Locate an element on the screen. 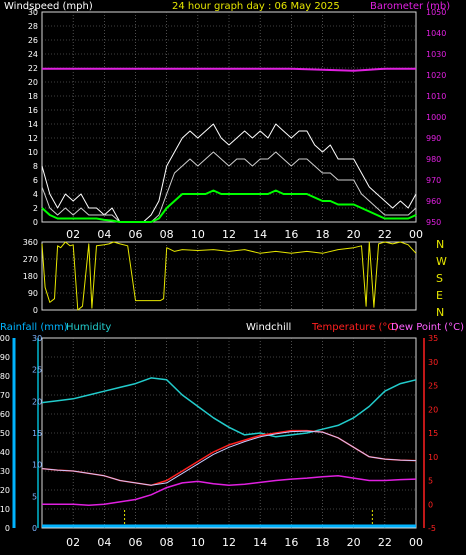 This screenshot has width=466, height=555. wind-average-line is located at coordinates (229, 206).